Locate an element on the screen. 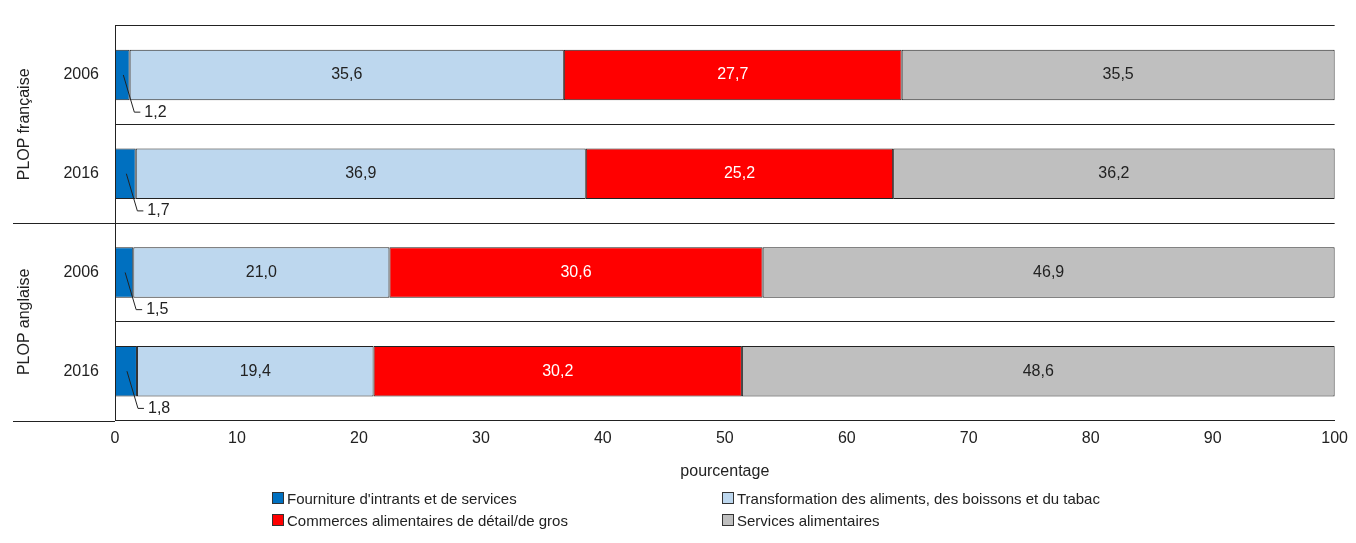  data-label: 30,6 is located at coordinates (576, 271).